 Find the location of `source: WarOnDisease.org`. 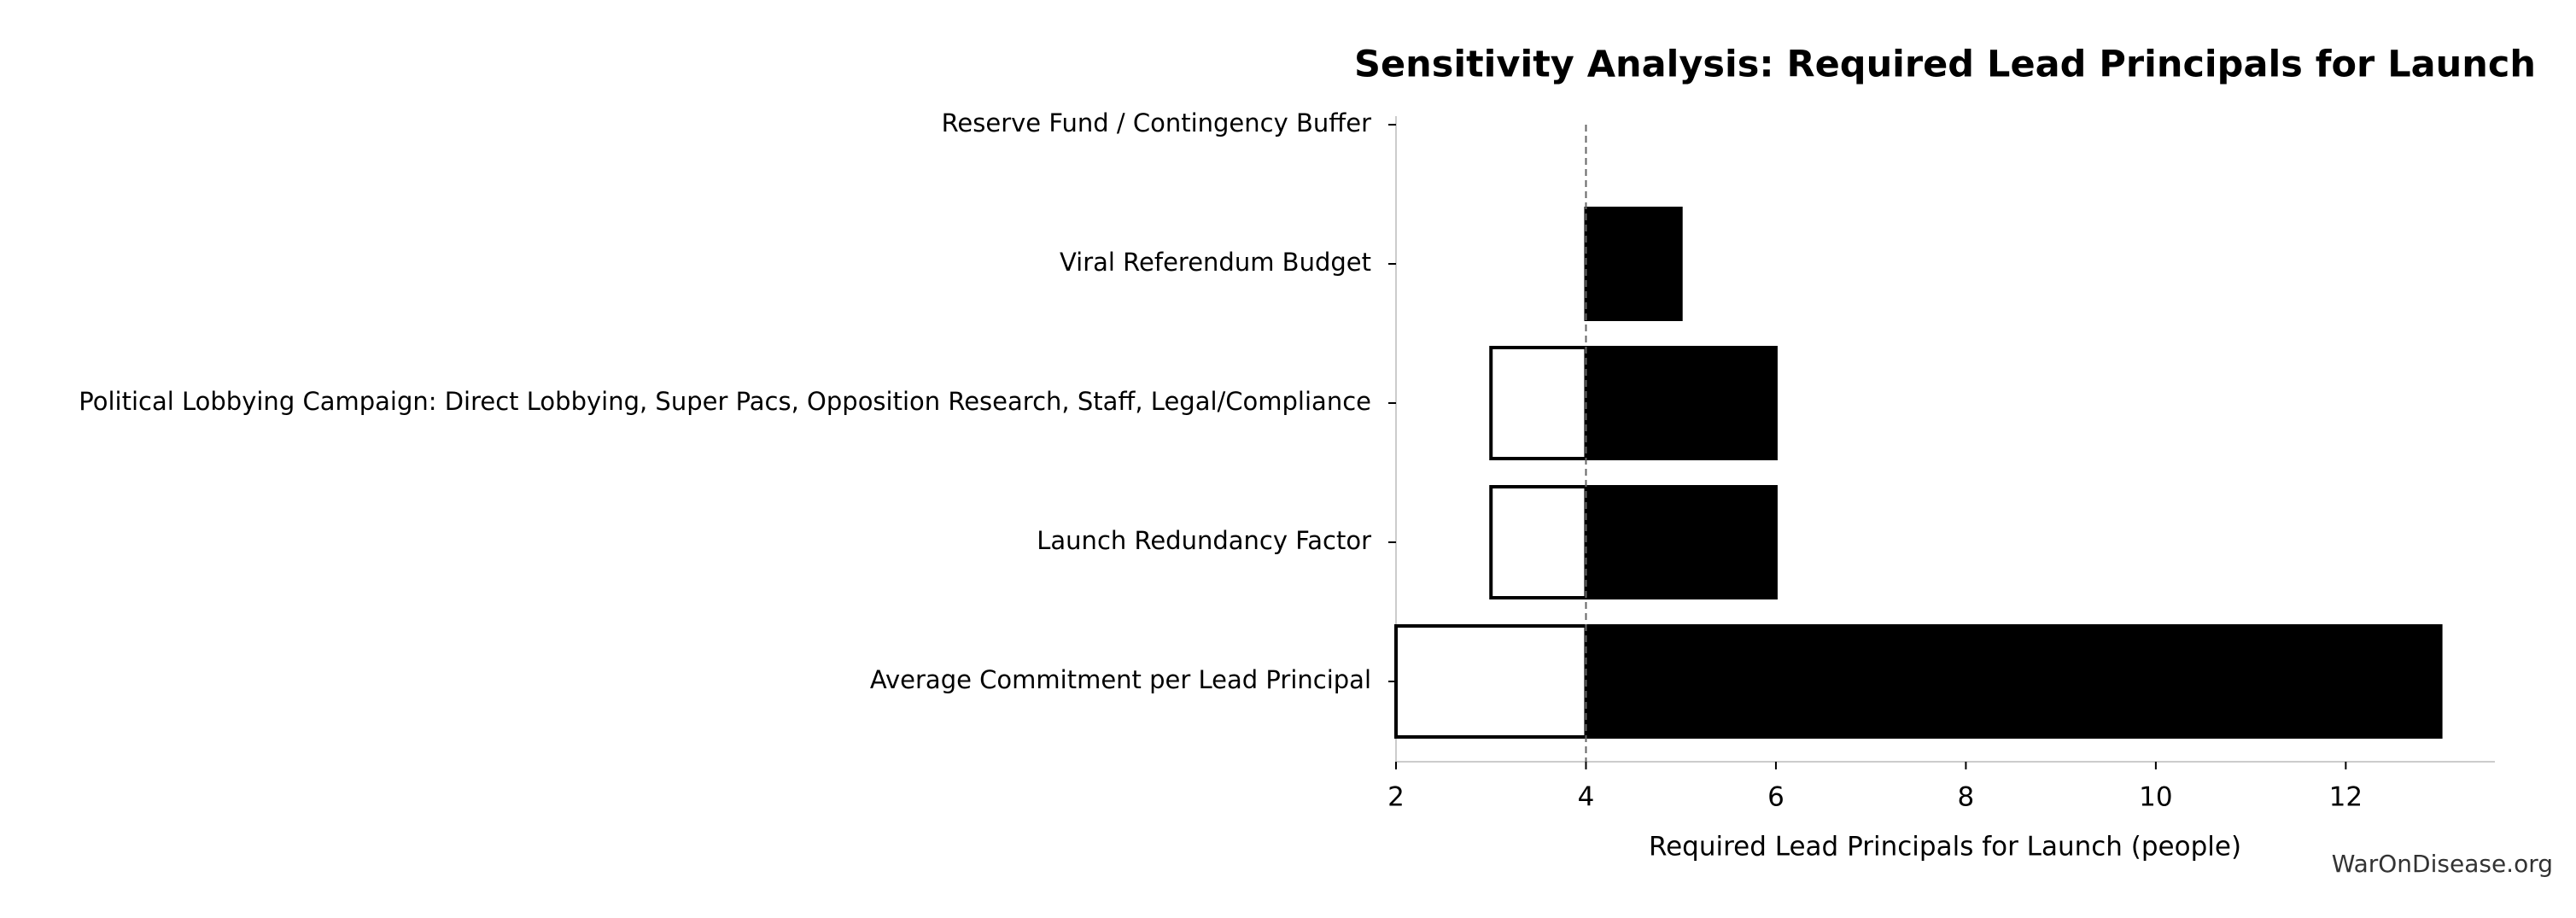

source: WarOnDisease.org is located at coordinates (2442, 864).